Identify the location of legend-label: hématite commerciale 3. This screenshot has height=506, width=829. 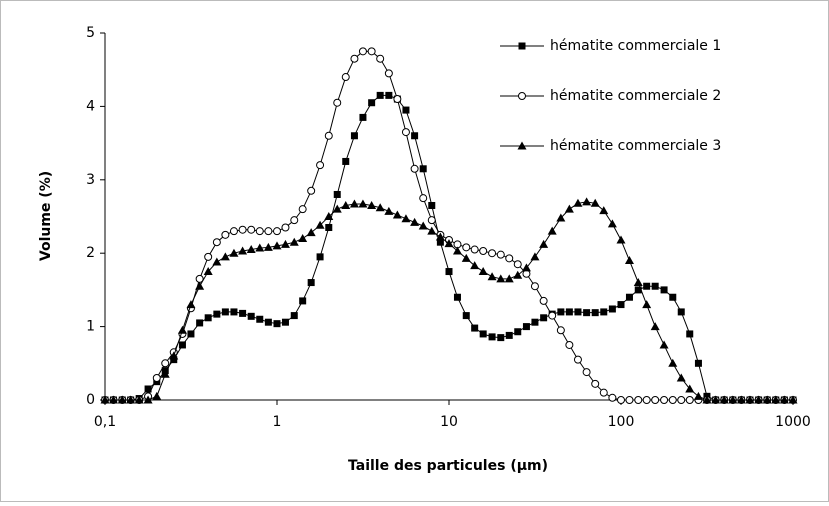
(635, 146).